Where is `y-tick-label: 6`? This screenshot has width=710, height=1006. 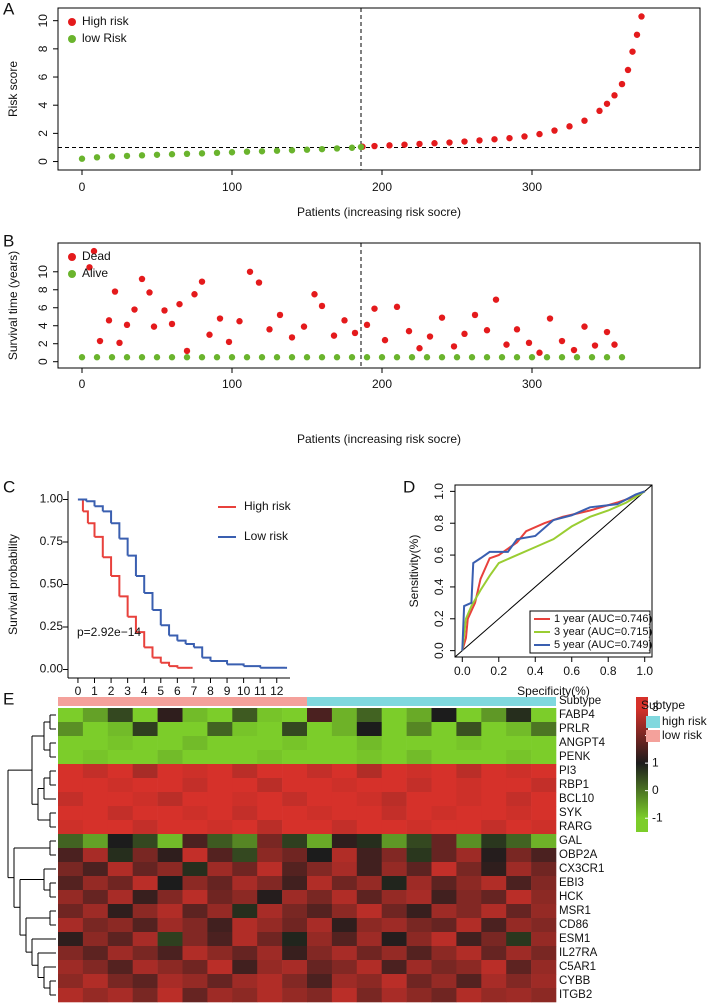 y-tick-label: 6 is located at coordinates (43, 307).